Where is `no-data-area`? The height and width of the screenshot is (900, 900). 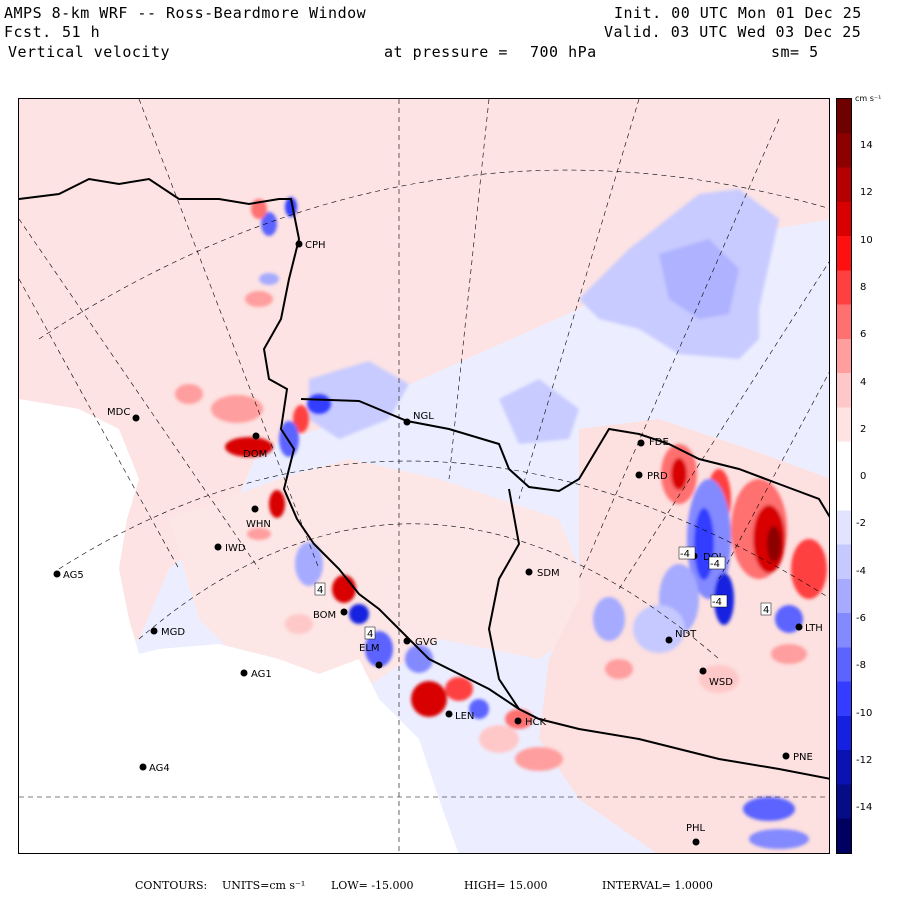
no-data-area is located at coordinates (79, 529).